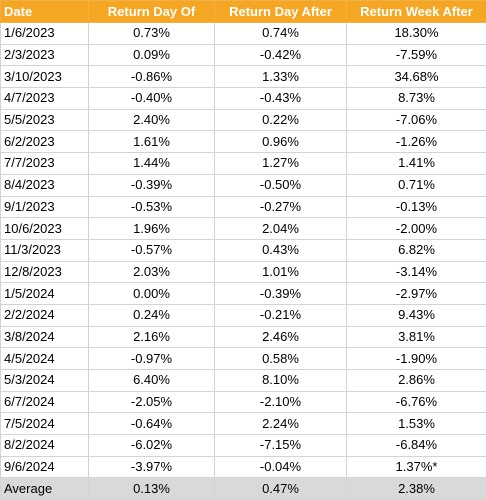 This screenshot has height=500, width=486. Describe the element at coordinates (152, 294) in the screenshot. I see `cell-return-day-of: 0.00%` at that location.